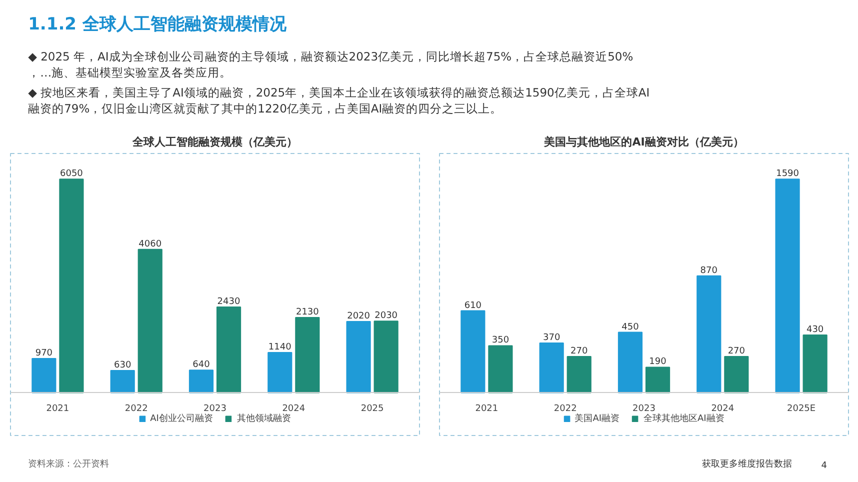 This screenshot has height=482, width=858. I want to click on data-label: 6050, so click(72, 174).